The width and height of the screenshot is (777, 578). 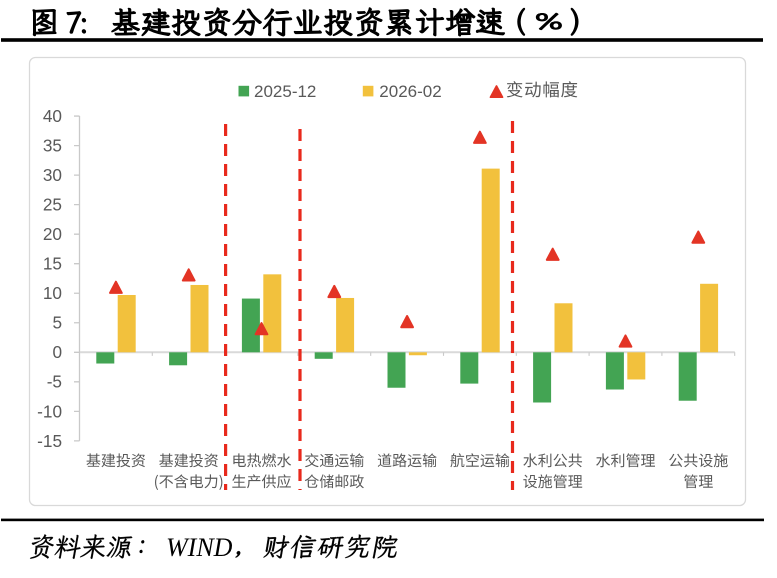 I want to click on svg-text: 35, so click(x=52, y=145).